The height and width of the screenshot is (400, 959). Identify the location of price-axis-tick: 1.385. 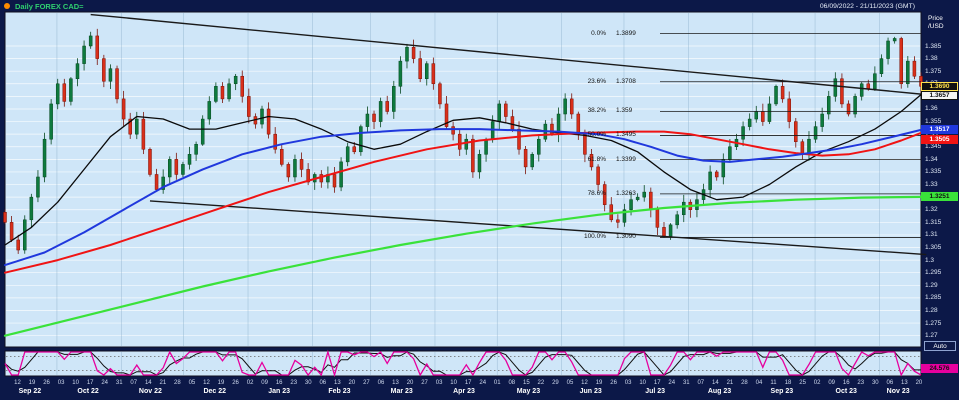
(933, 46).